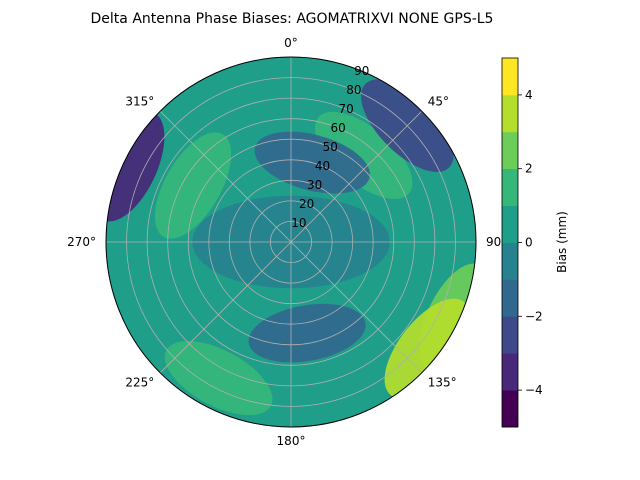 The width and height of the screenshot is (640, 480). I want to click on radial-tick-label: 50, so click(330, 147).